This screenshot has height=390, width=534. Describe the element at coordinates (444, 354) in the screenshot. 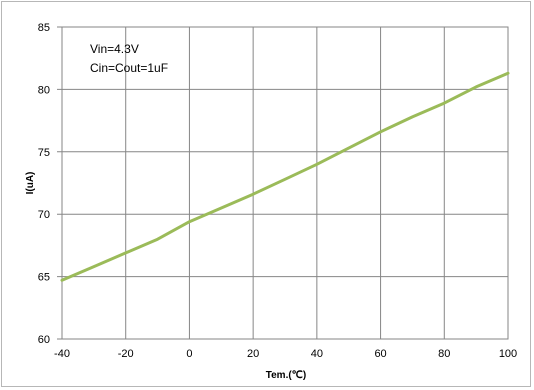

I see `x-tick-label: 80` at that location.